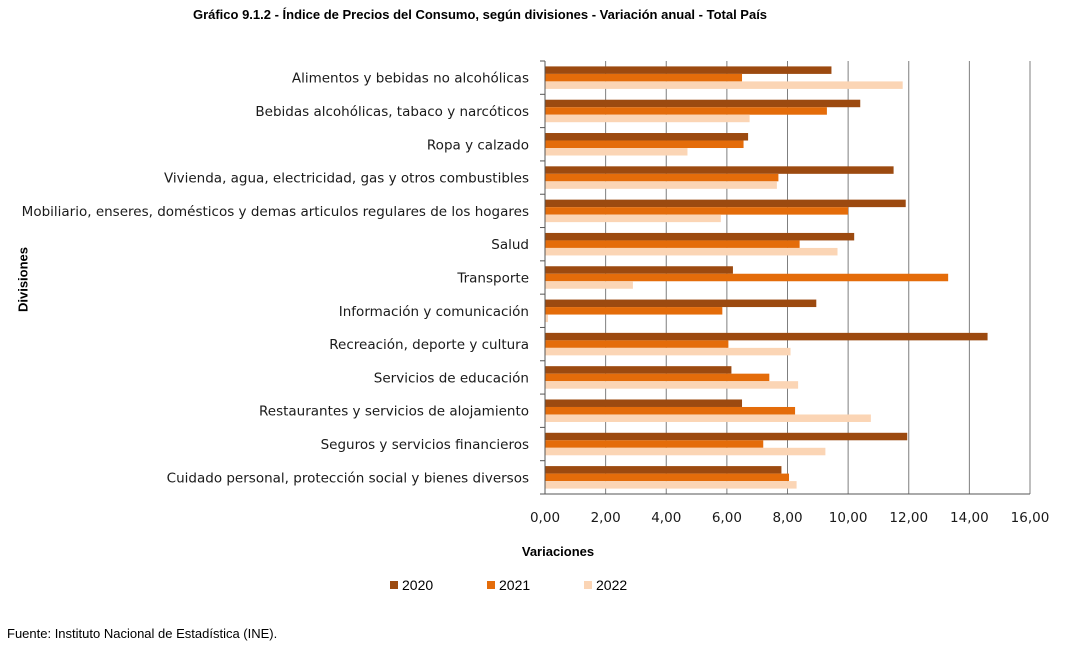 The height and width of the screenshot is (649, 1087). I want to click on x-tick-label: 8,00, so click(787, 518).